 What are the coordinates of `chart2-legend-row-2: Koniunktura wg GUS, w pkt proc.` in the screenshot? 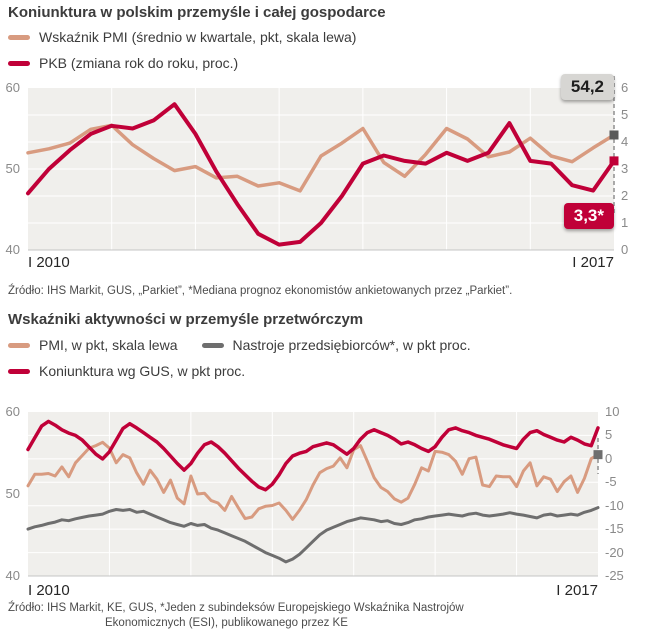 It's located at (126, 371).